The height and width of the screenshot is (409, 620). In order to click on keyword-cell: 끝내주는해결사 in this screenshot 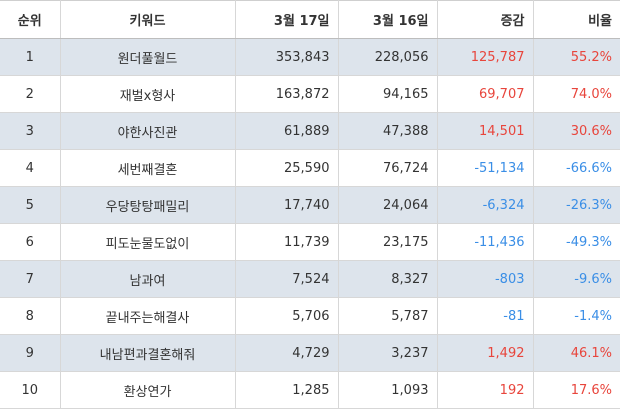, I will do `click(148, 316)`.